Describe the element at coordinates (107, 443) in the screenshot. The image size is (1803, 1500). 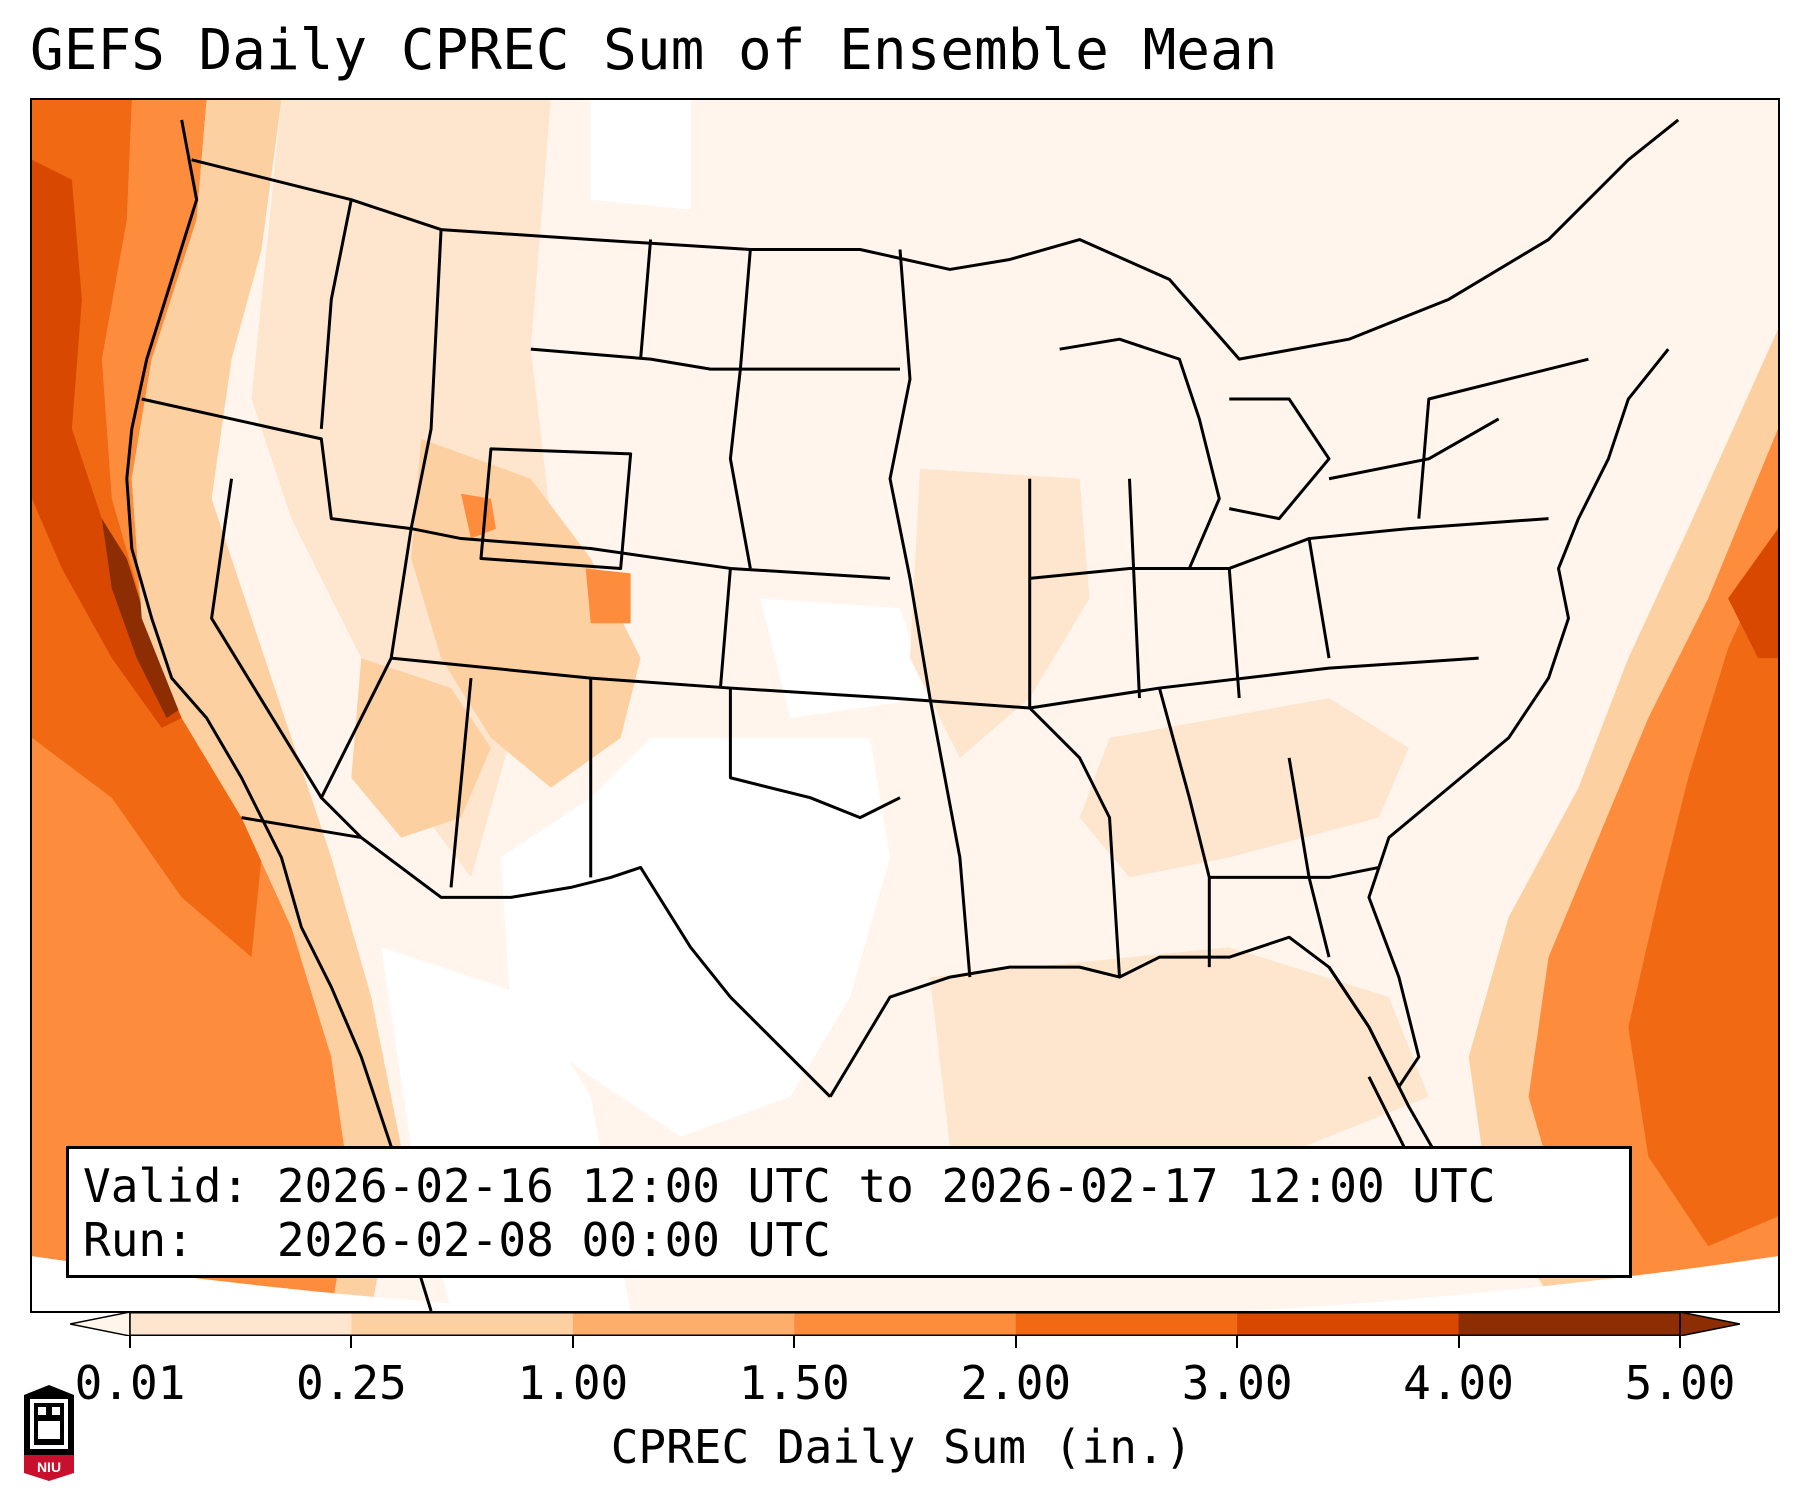
I see `precip-pacific-deep` at that location.